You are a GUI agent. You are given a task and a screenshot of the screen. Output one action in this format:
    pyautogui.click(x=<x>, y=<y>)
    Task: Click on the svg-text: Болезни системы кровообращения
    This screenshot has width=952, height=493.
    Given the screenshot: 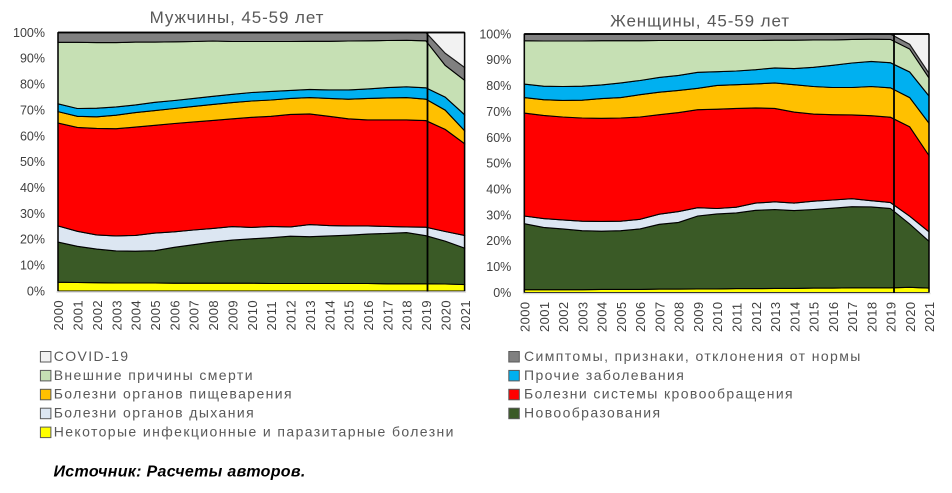 What is the action you would take?
    pyautogui.click(x=659, y=394)
    